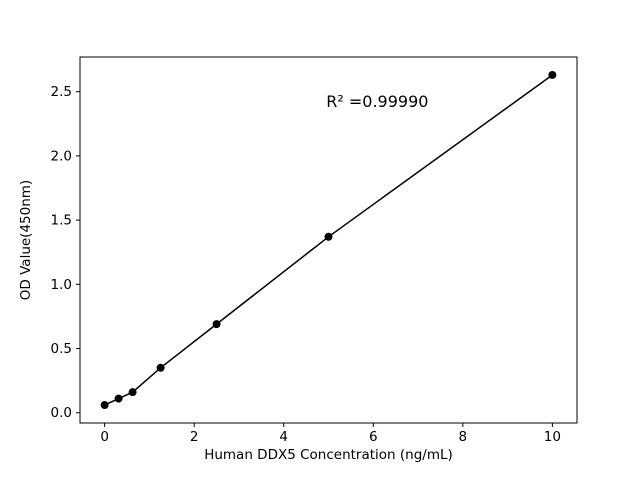  What do you see at coordinates (328, 455) in the screenshot?
I see `x-axis-label: Human DDX5 Concentration (ng/mL)` at bounding box center [328, 455].